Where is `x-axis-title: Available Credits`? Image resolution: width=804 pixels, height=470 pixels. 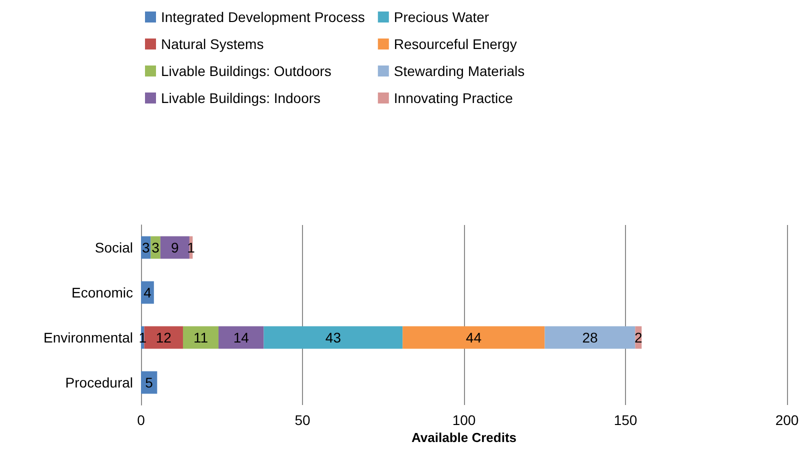
x-axis-title: Available Credits is located at coordinates (464, 437).